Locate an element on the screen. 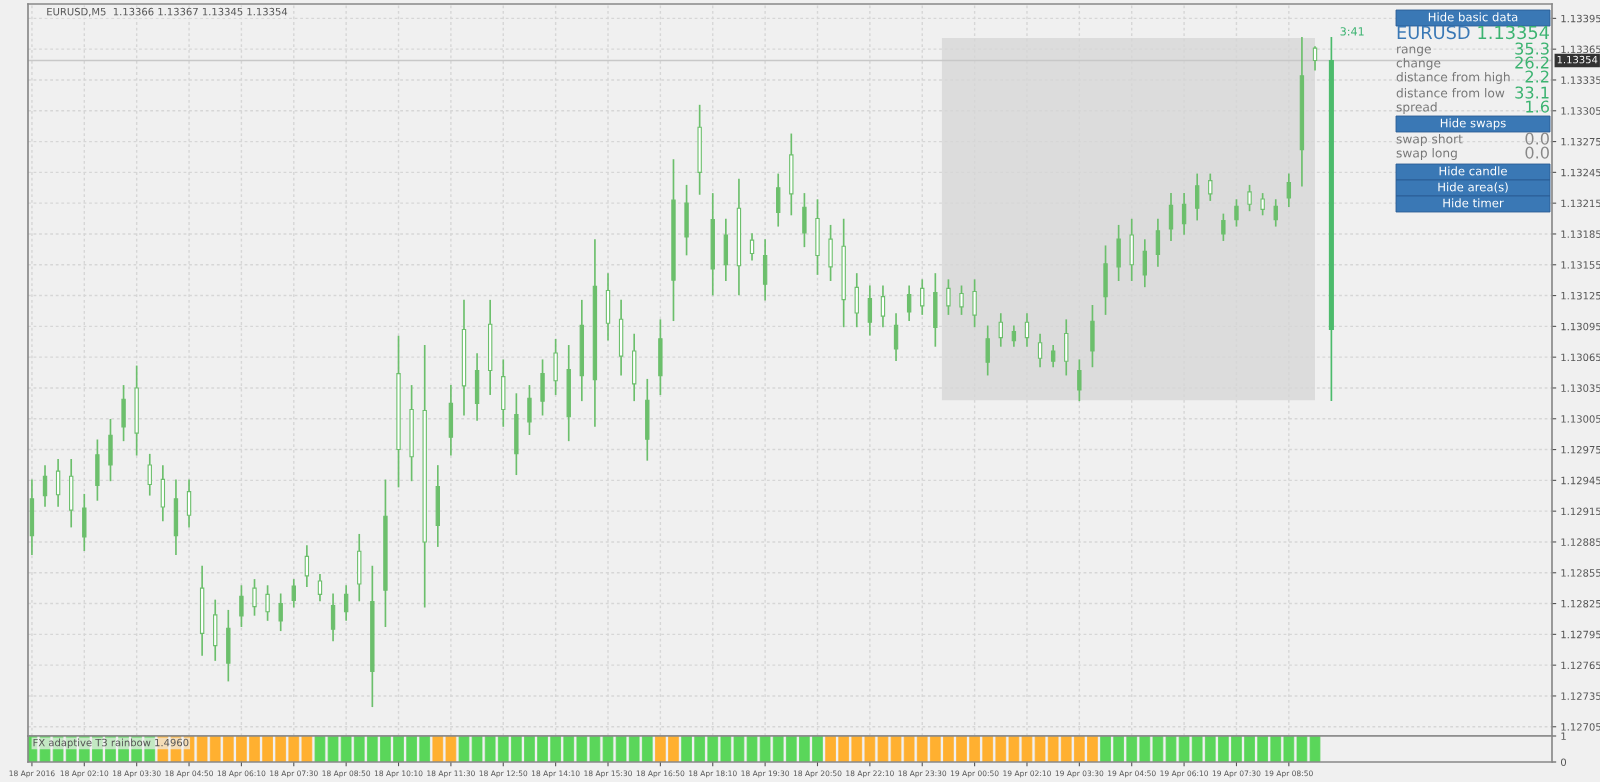 The width and height of the screenshot is (1600, 782). annotation: 1.13354 is located at coordinates (1513, 32).